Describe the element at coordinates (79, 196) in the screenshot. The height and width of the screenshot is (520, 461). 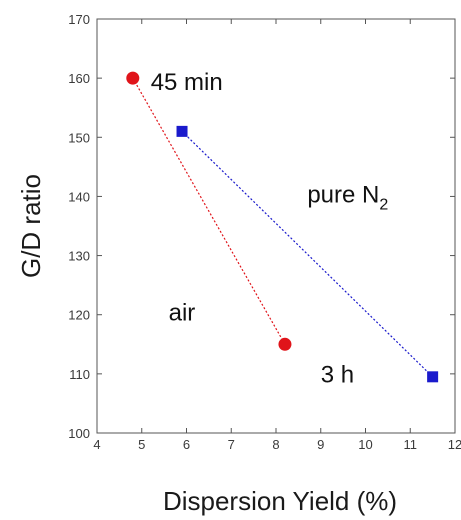
I see `y-tick-label: 140` at that location.